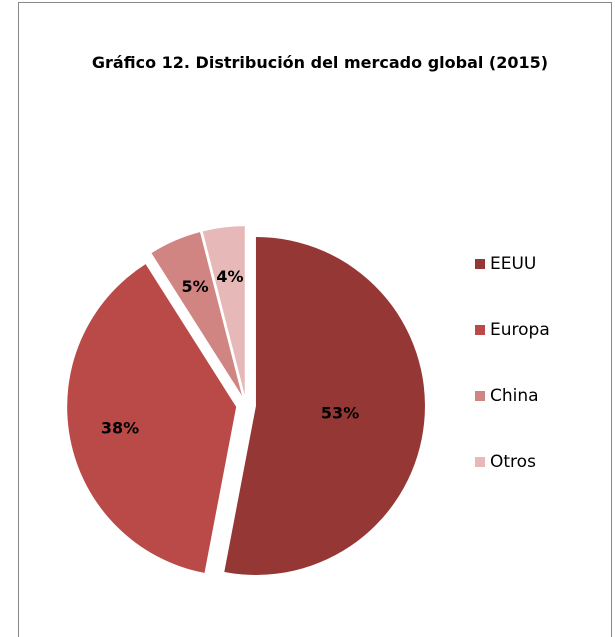  Describe the element at coordinates (229, 276) in the screenshot. I see `data-label: 4%` at that location.